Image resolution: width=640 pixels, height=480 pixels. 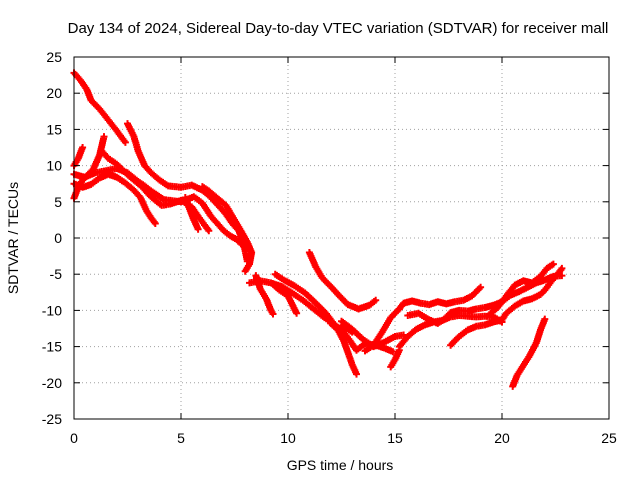 I want to click on x-tick-label: 25, so click(x=609, y=438).